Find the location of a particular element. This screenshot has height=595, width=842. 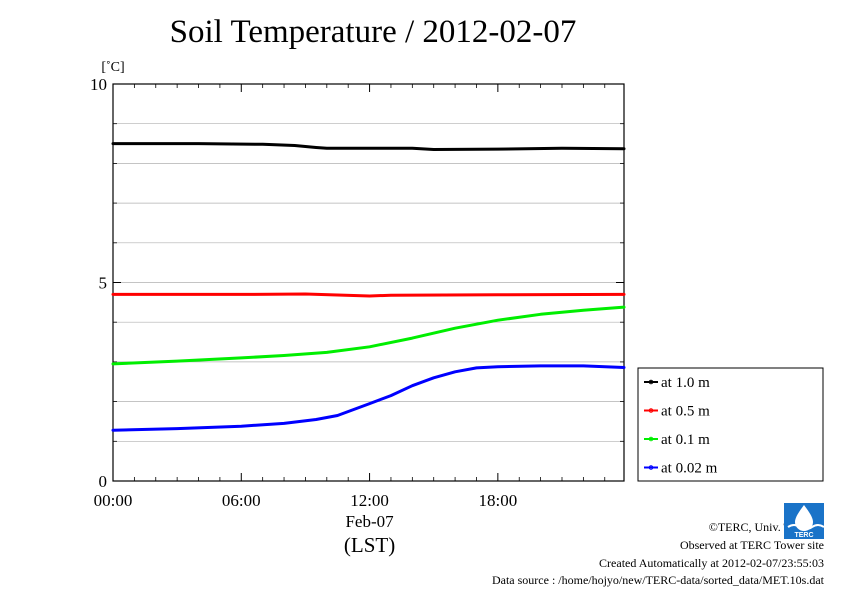

chart-title: Soil Temperature / 2012-02-07 is located at coordinates (373, 32).